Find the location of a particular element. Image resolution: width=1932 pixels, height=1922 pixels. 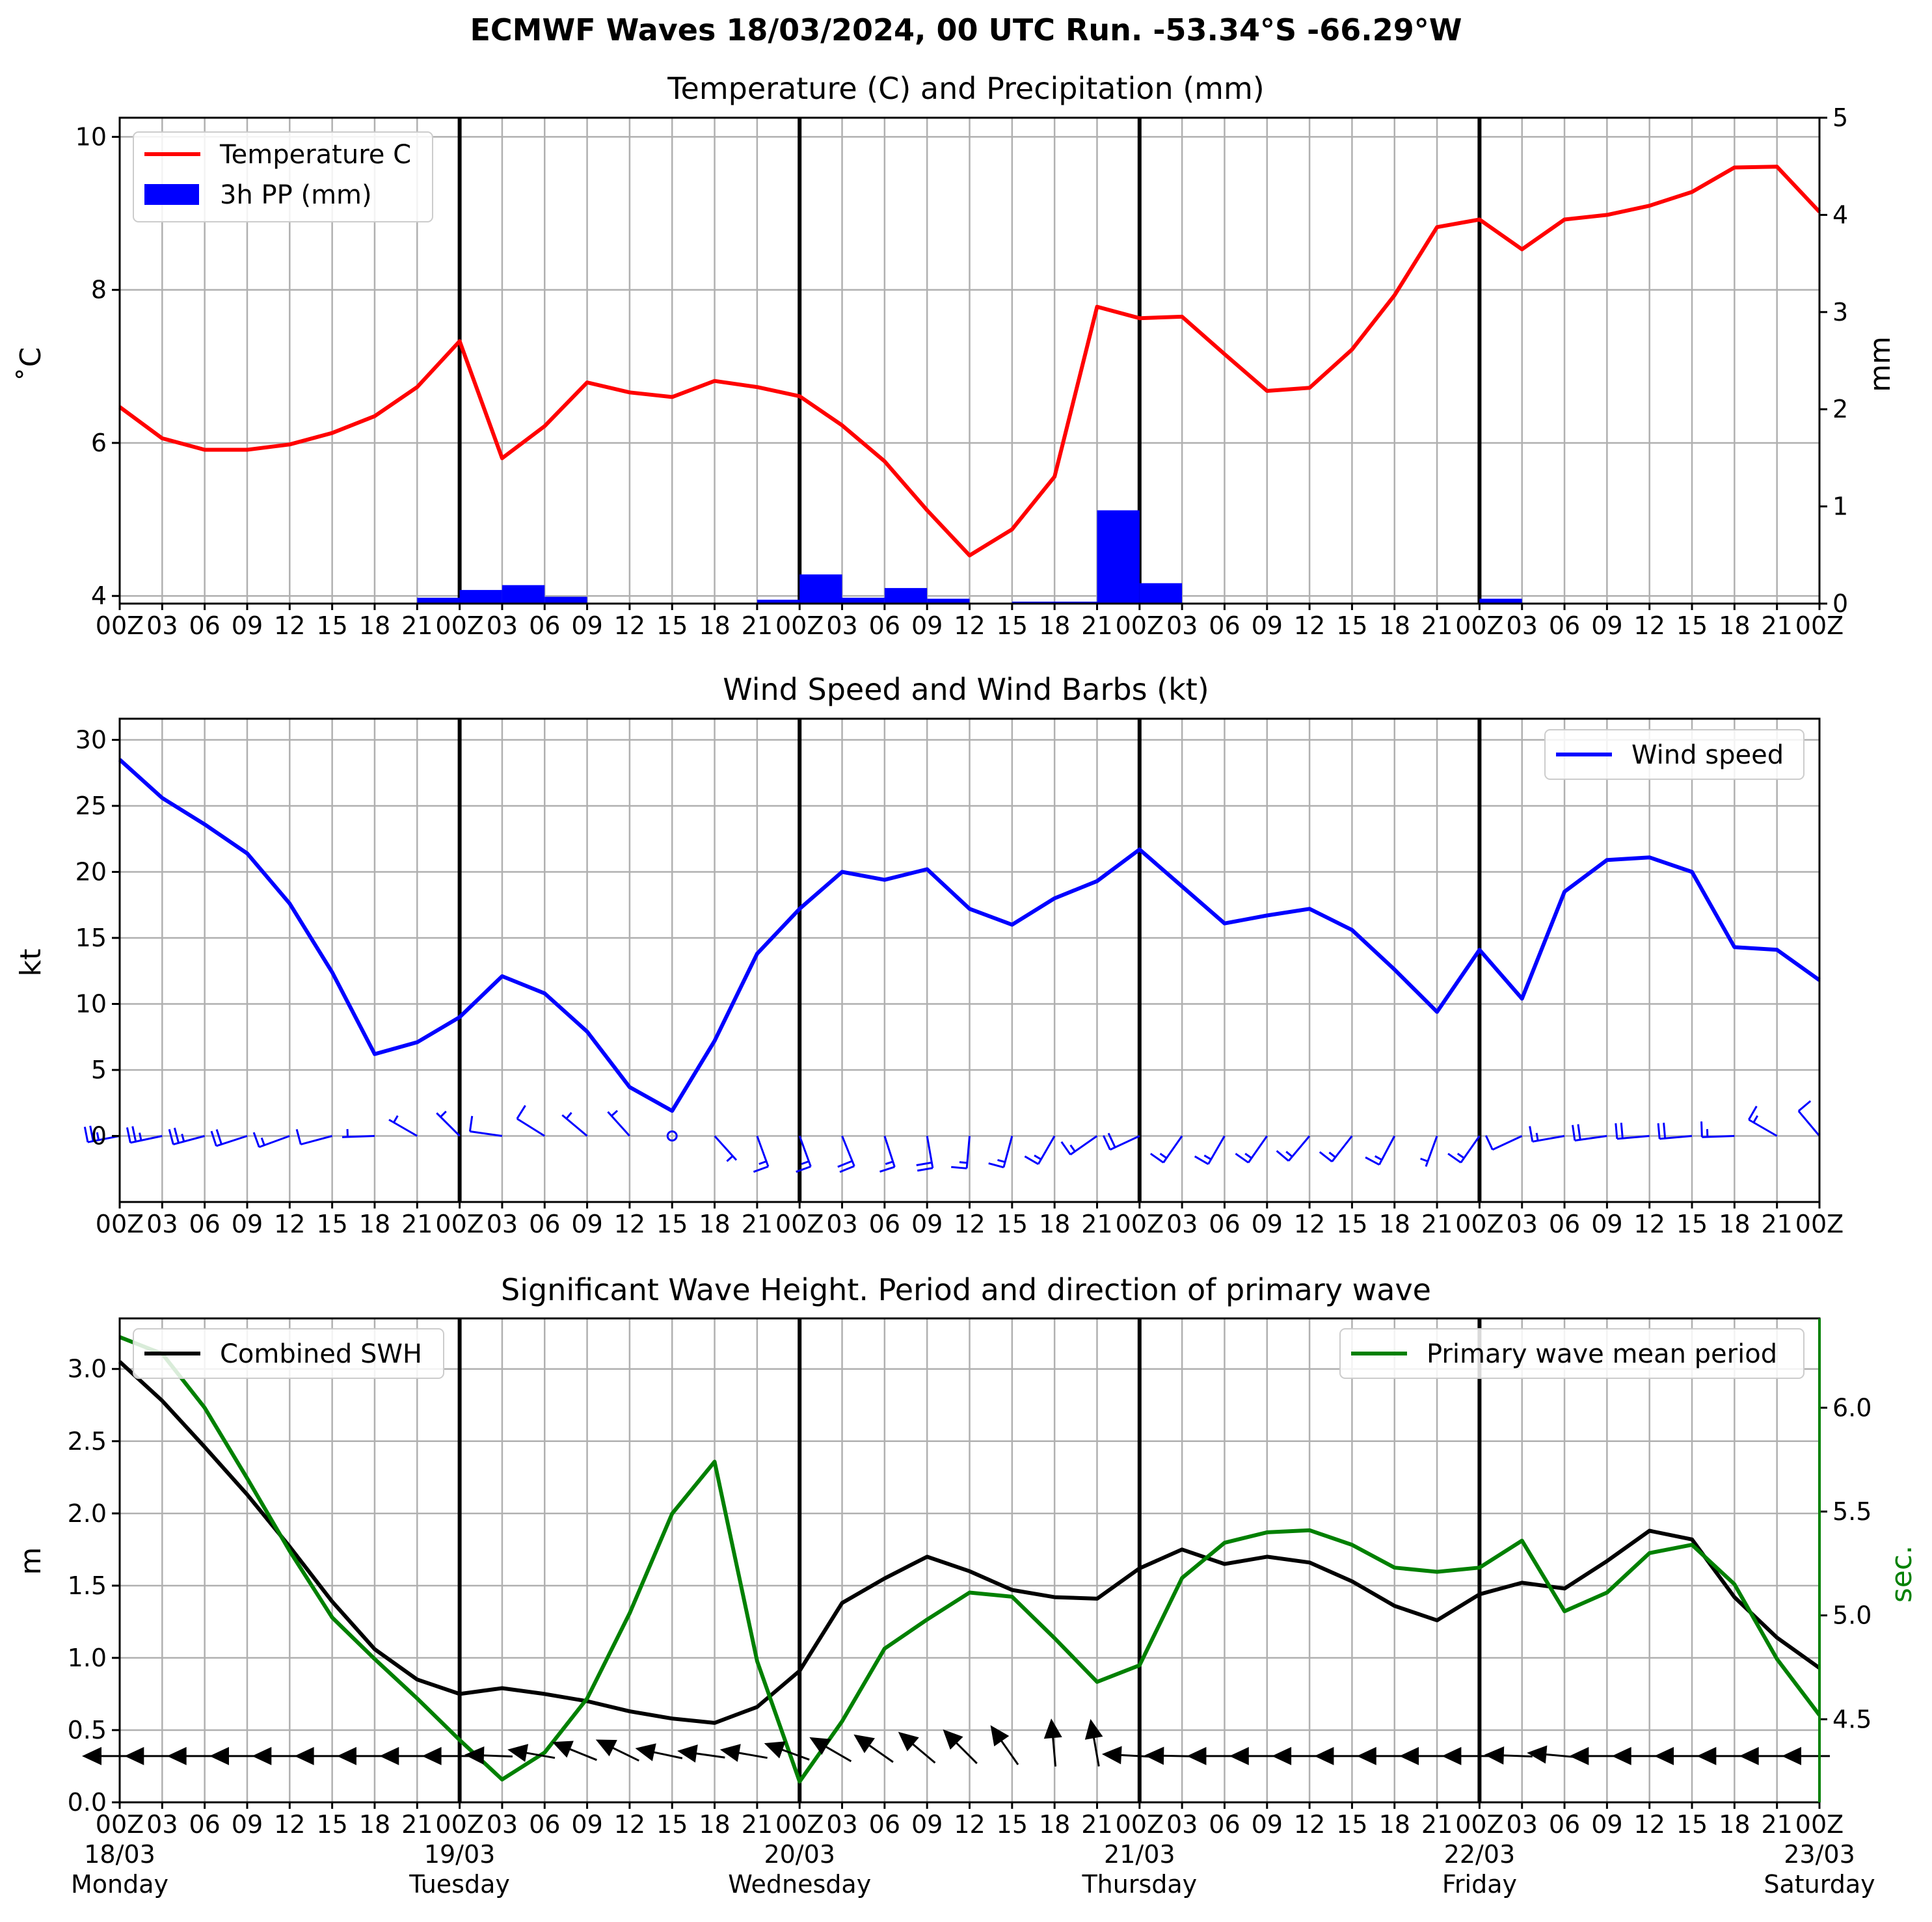

y2-tick-label: 1 is located at coordinates (1840, 507).